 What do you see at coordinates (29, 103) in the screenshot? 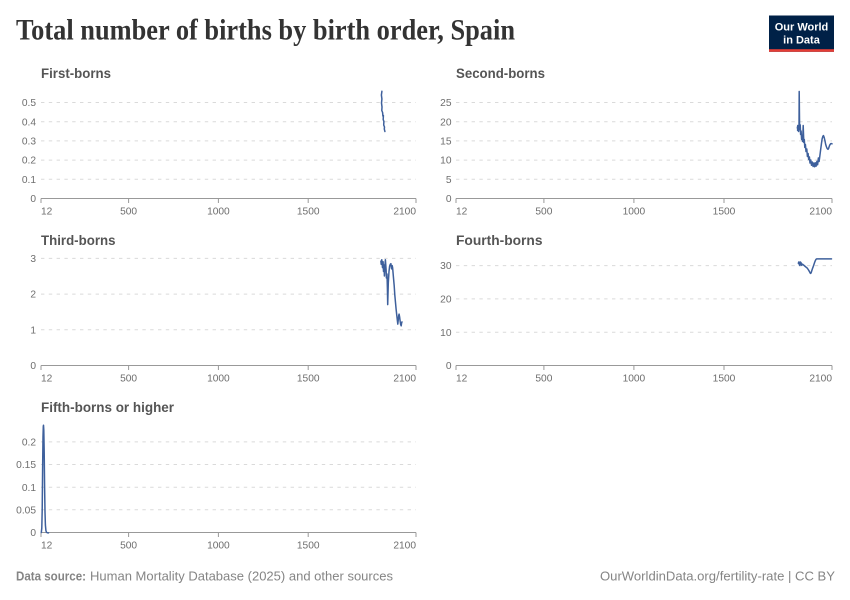
I see `svg-text: 0.5` at bounding box center [29, 103].